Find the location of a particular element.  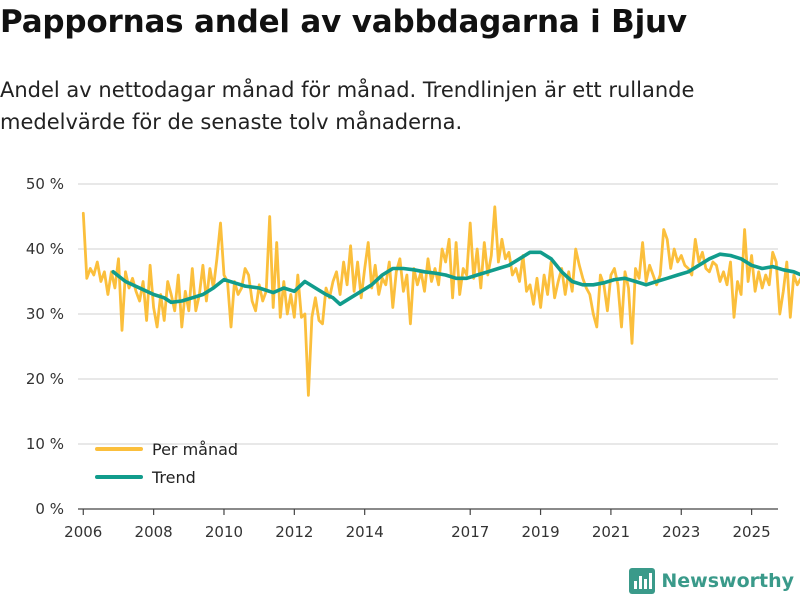

x-tick-label: 2008 is located at coordinates (154, 532).